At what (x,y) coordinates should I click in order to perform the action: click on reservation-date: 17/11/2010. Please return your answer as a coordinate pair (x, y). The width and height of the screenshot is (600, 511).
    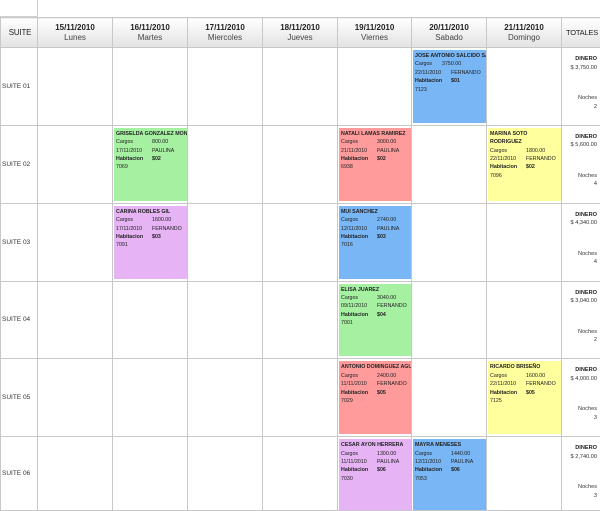
    Looking at the image, I should click on (129, 150).